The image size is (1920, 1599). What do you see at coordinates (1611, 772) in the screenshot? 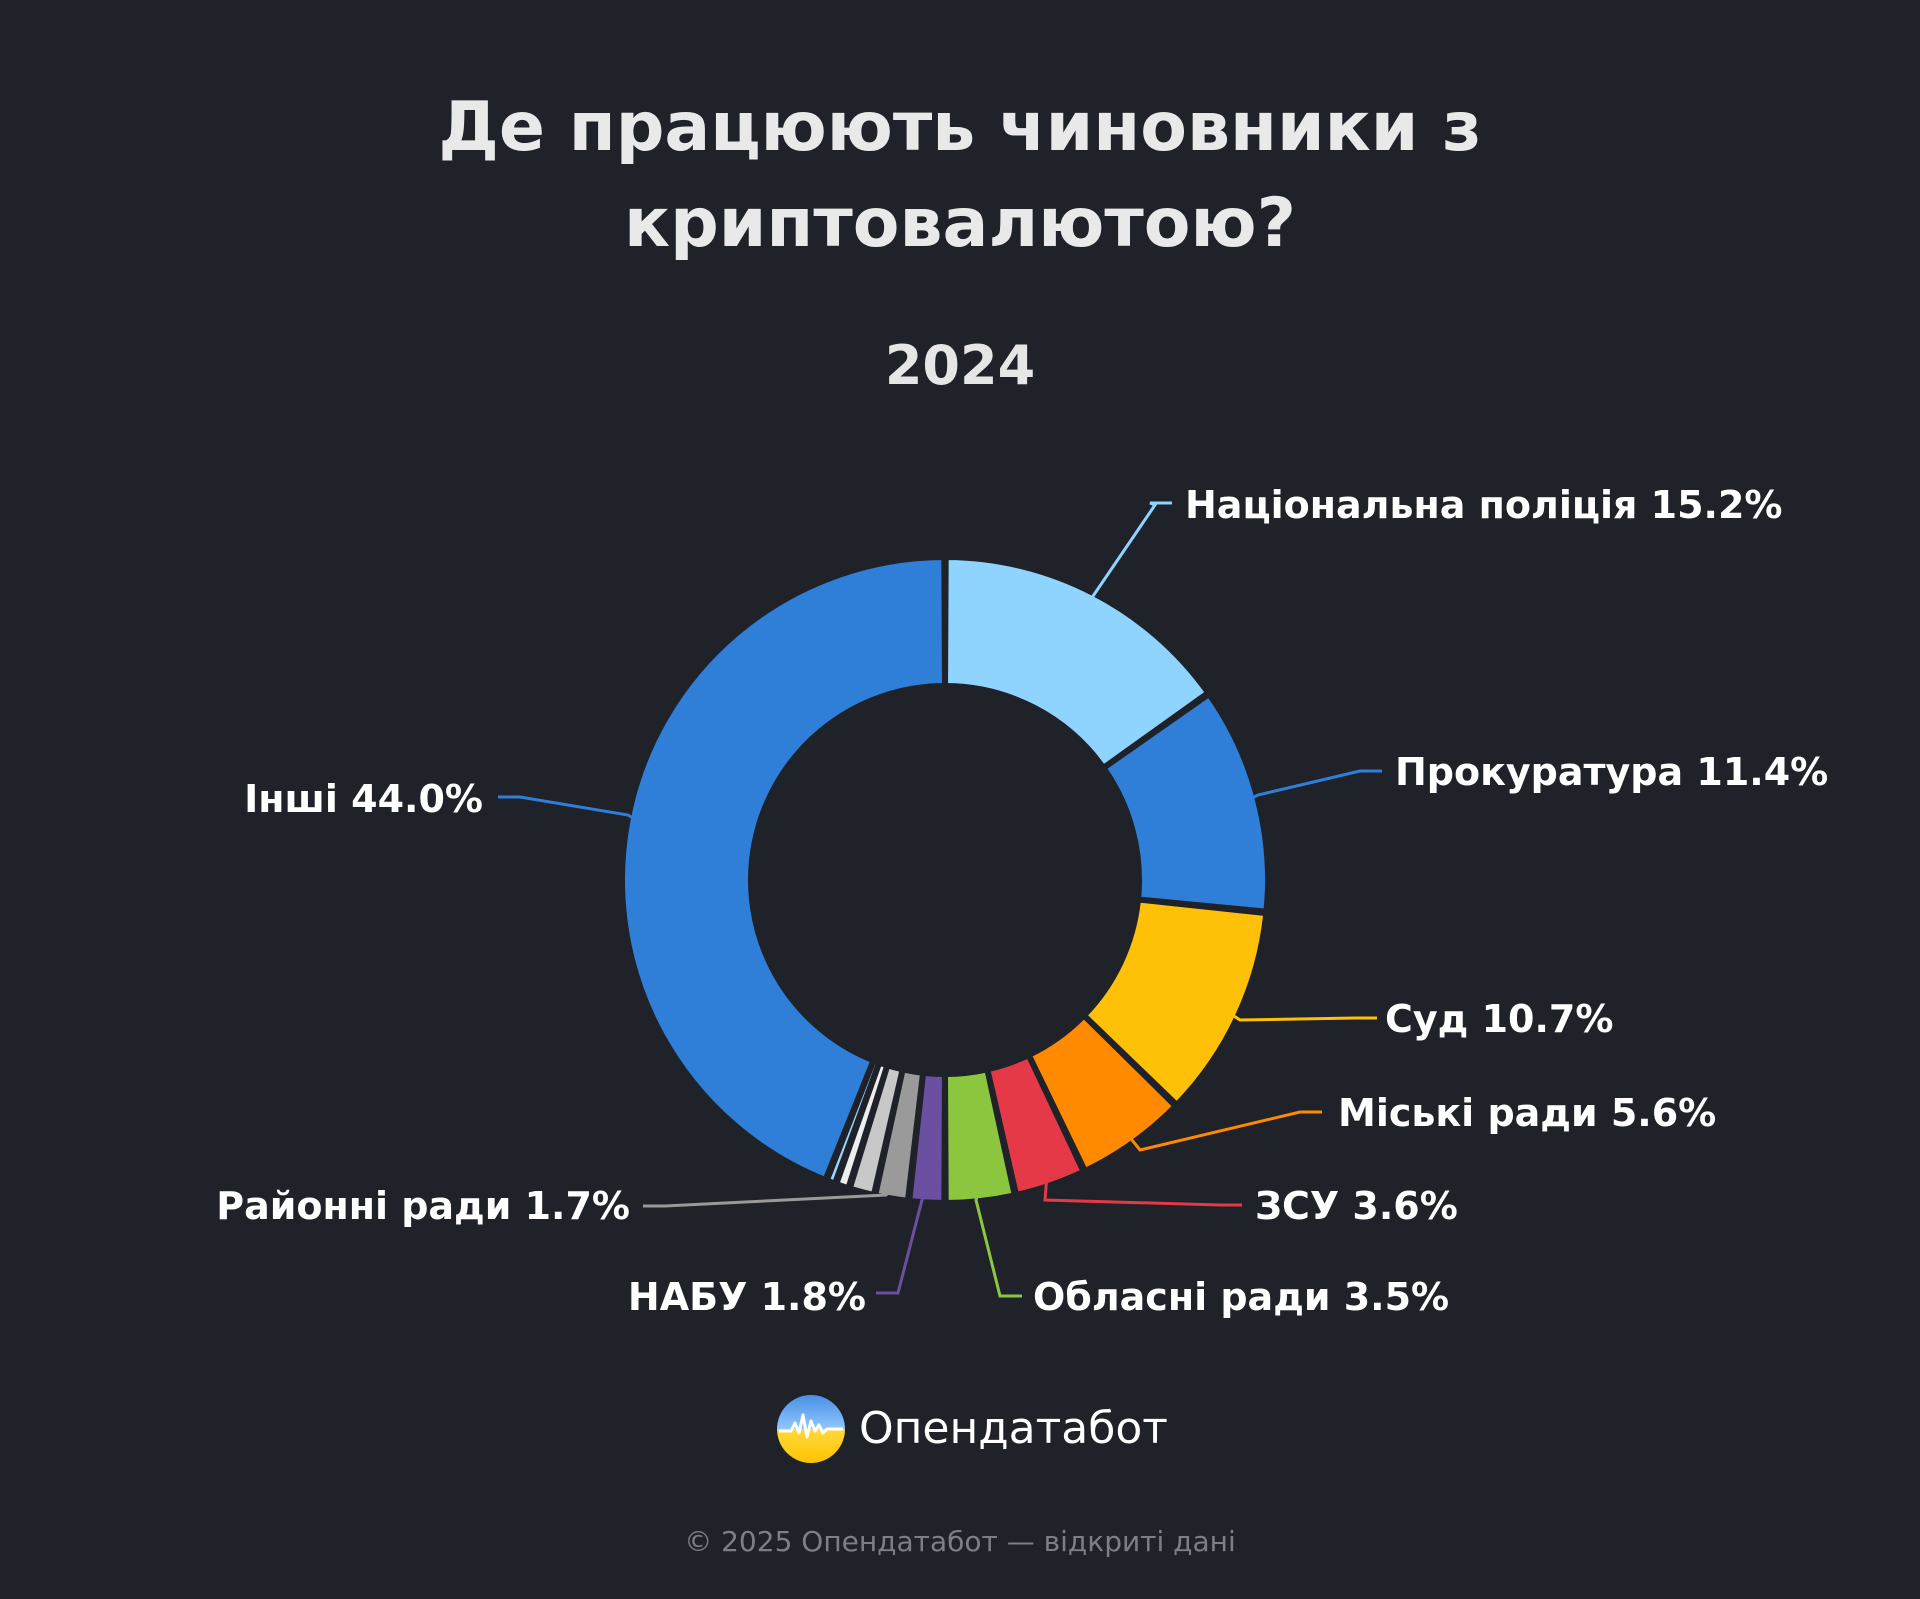
I see `slice-label-прокуратура-1: Прокуратура 11.4%` at bounding box center [1611, 772].